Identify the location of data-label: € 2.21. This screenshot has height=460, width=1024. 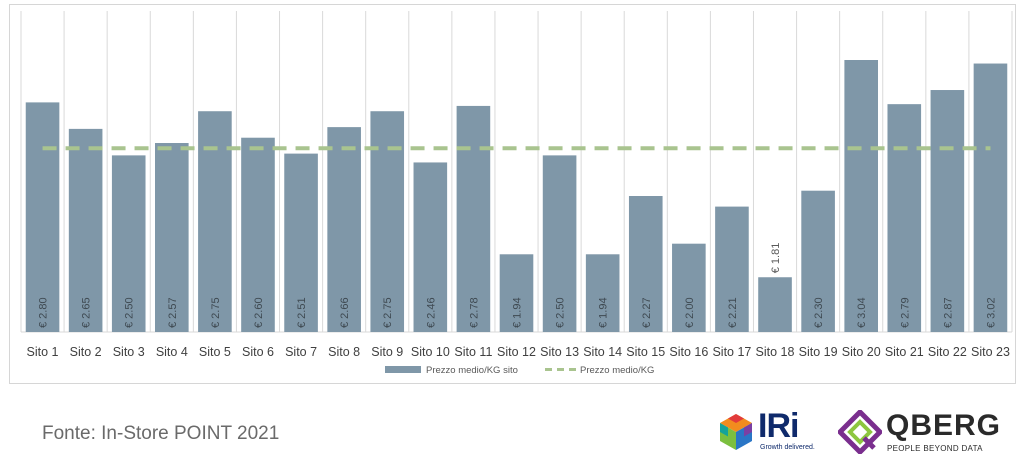
(733, 312).